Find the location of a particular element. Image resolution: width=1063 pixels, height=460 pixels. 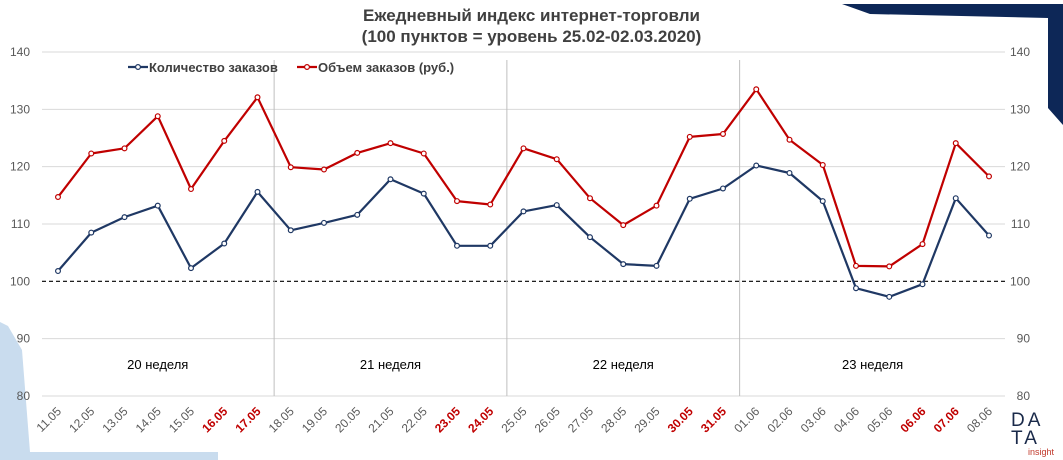

x-tick-label: 03.06 is located at coordinates (813, 419).